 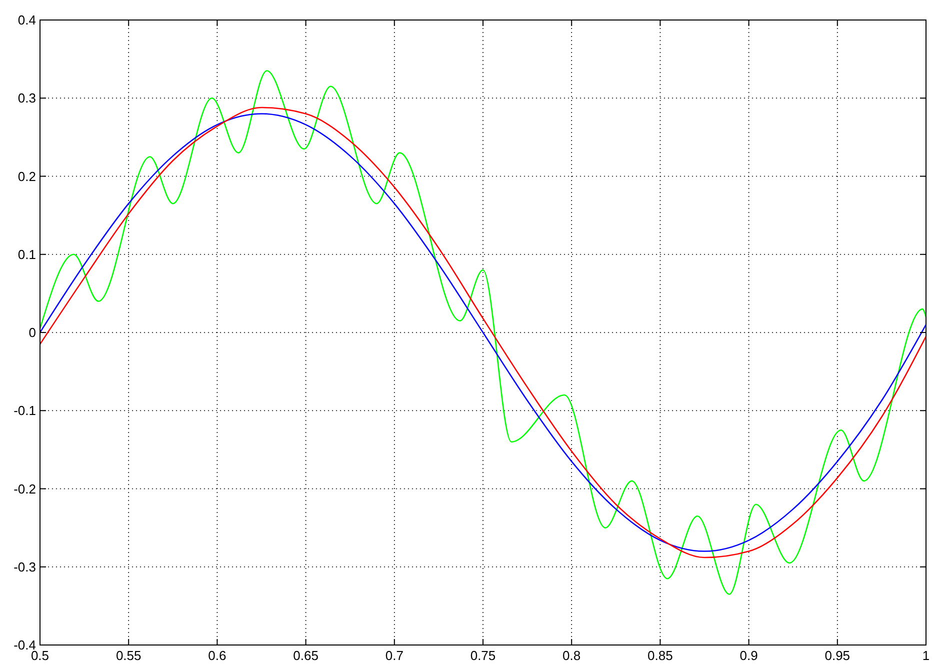 I want to click on x-tick-label: 0.55, so click(x=129, y=655).